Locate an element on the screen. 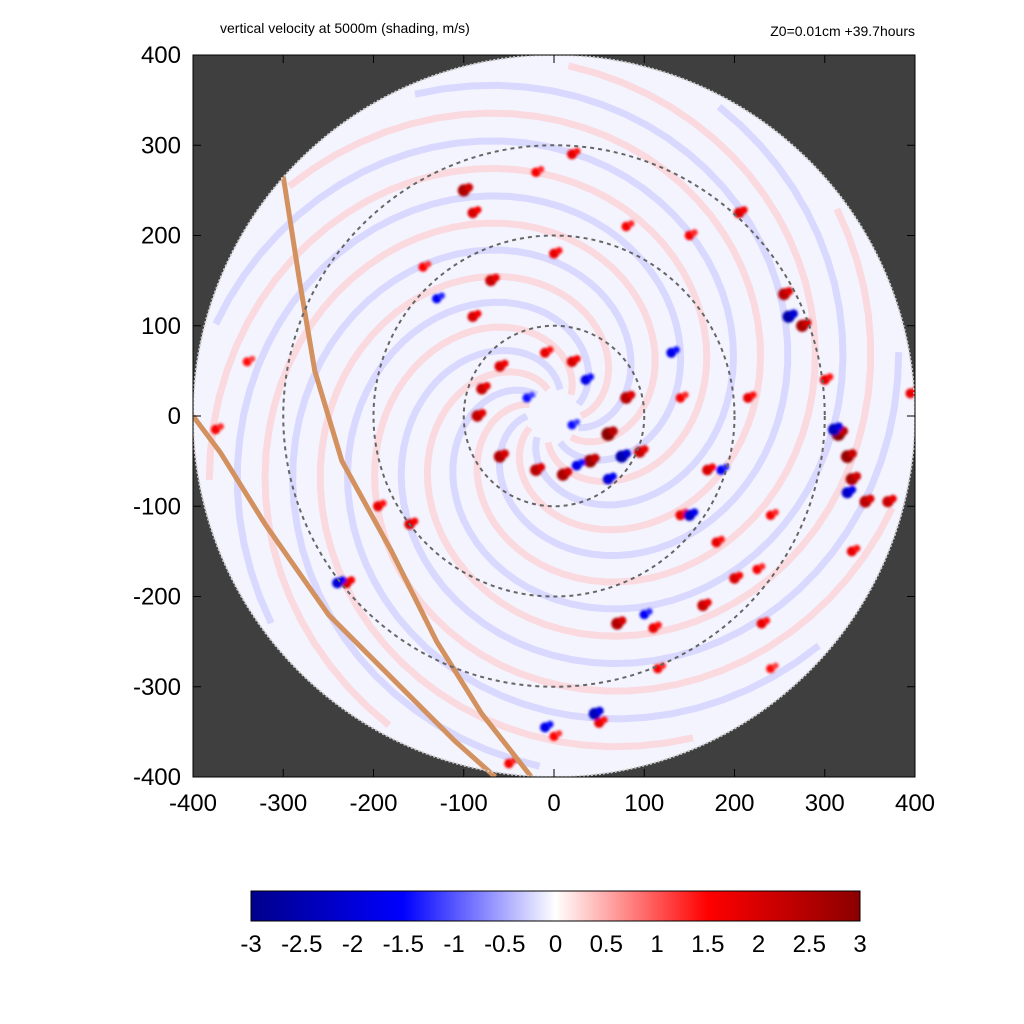 The height and width of the screenshot is (1024, 1024). y-tick-label: 400 is located at coordinates (161, 55).